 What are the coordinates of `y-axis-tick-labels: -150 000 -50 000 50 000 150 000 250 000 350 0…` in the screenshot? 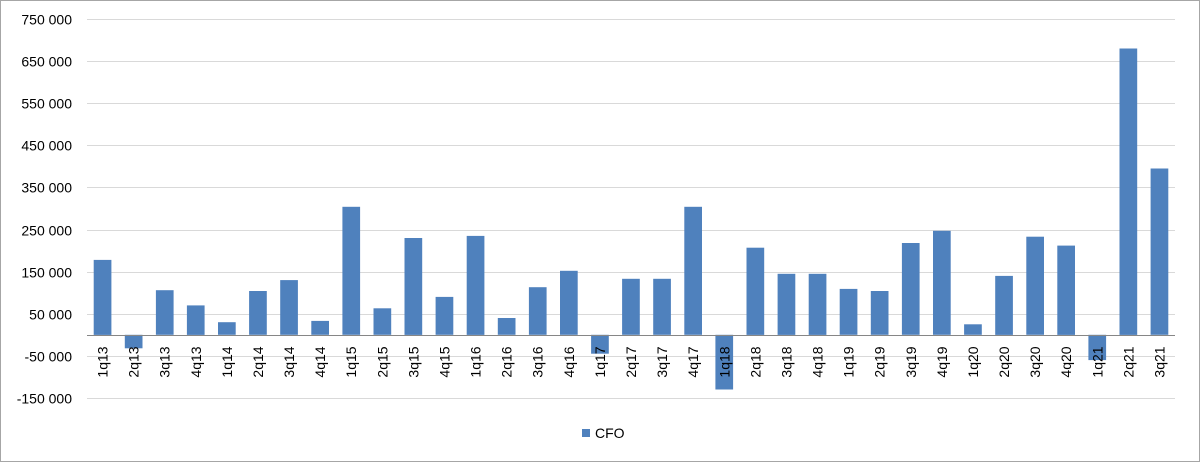 It's located at (44, 209).